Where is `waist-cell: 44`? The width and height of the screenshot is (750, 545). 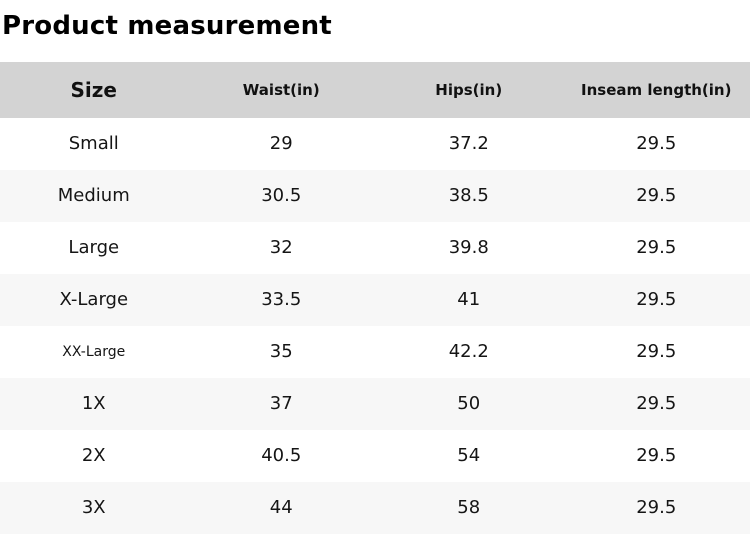
waist-cell: 44 is located at coordinates (282, 508).